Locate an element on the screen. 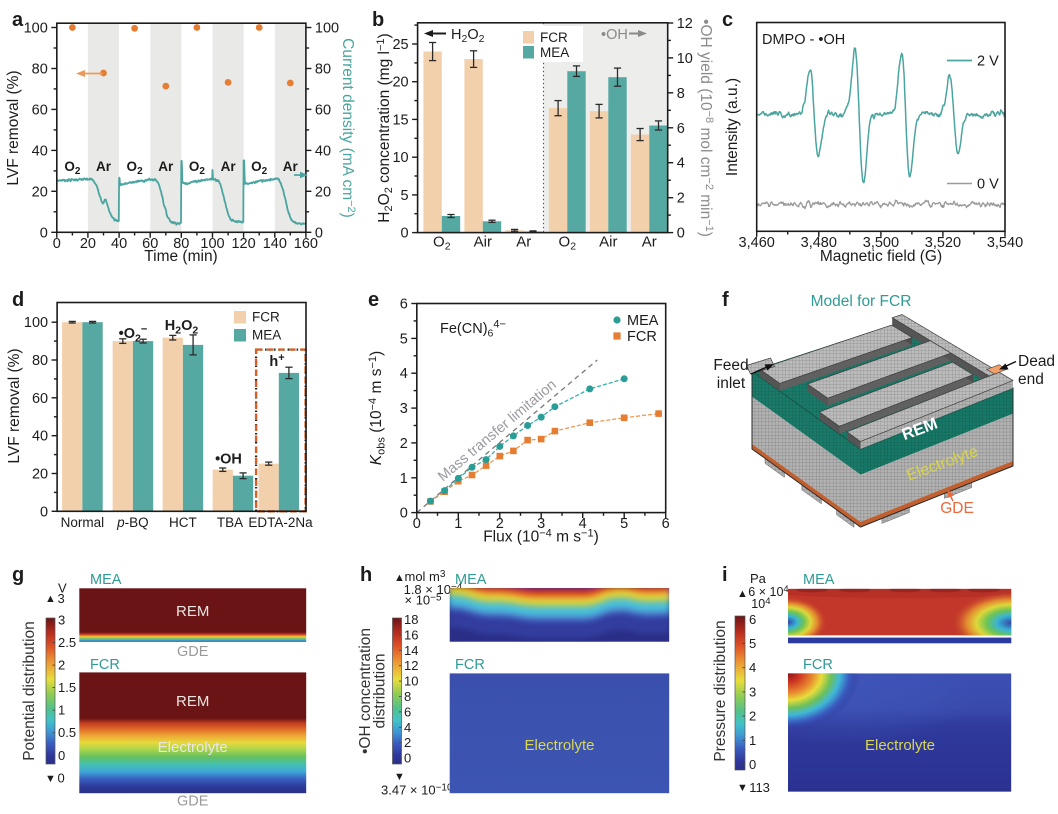 The height and width of the screenshot is (814, 1058). svg-text: DMPO - •OH is located at coordinates (803, 40).